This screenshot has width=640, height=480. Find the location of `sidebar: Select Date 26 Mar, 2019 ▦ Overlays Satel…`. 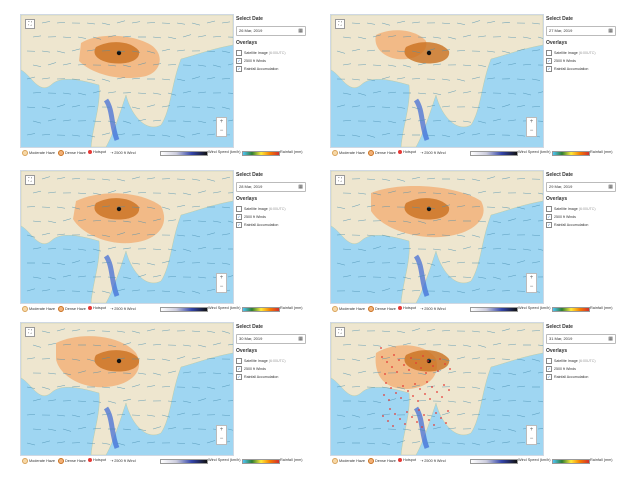

sidebar: Select Date 26 Mar, 2019 ▦ Overlays Satel… is located at coordinates (273, 80).